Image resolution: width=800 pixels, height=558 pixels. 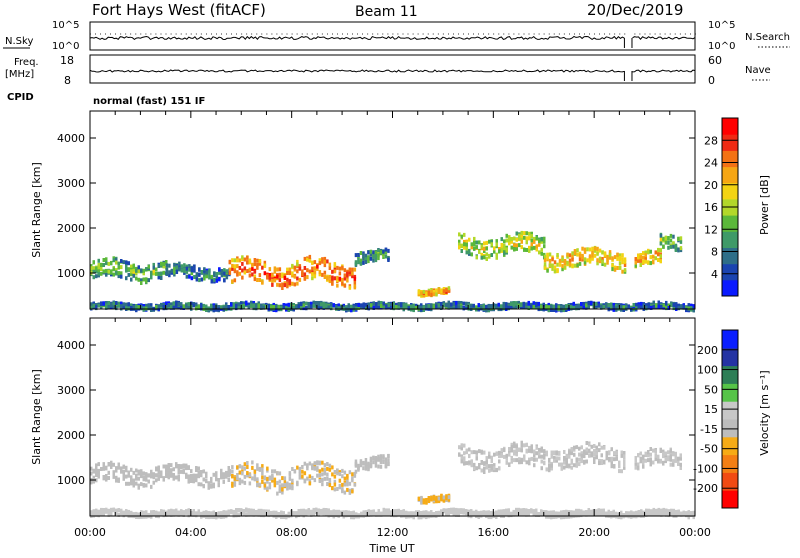 I want to click on colorbar-tick-label: -15, so click(x=709, y=429).